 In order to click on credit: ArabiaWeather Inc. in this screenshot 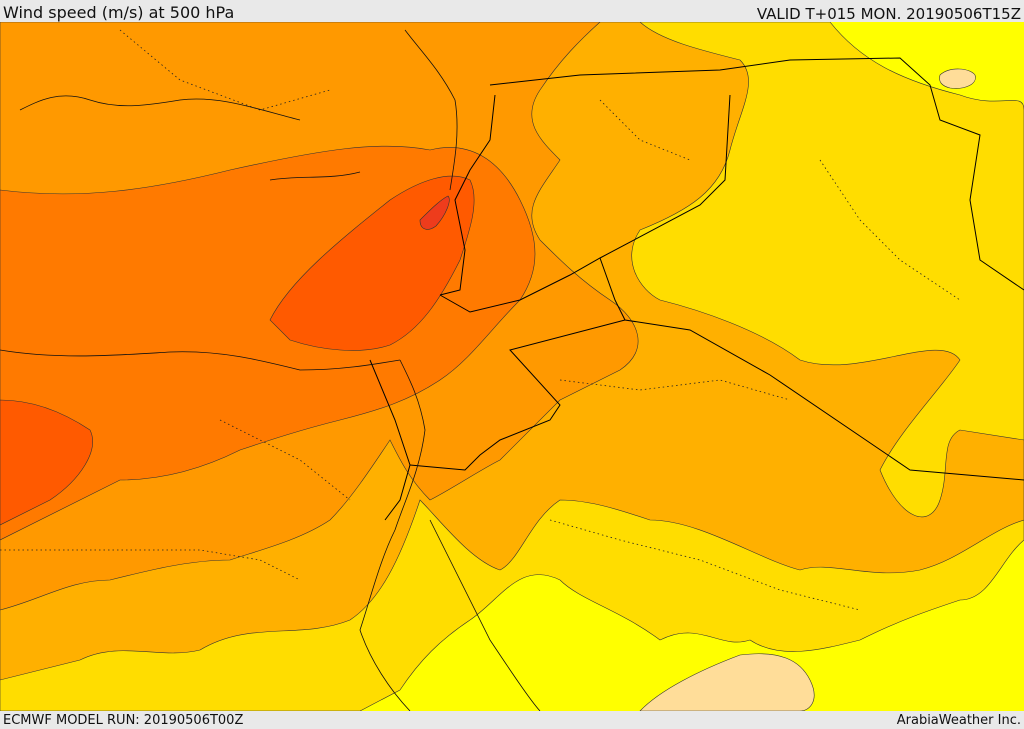, I will do `click(958, 720)`.